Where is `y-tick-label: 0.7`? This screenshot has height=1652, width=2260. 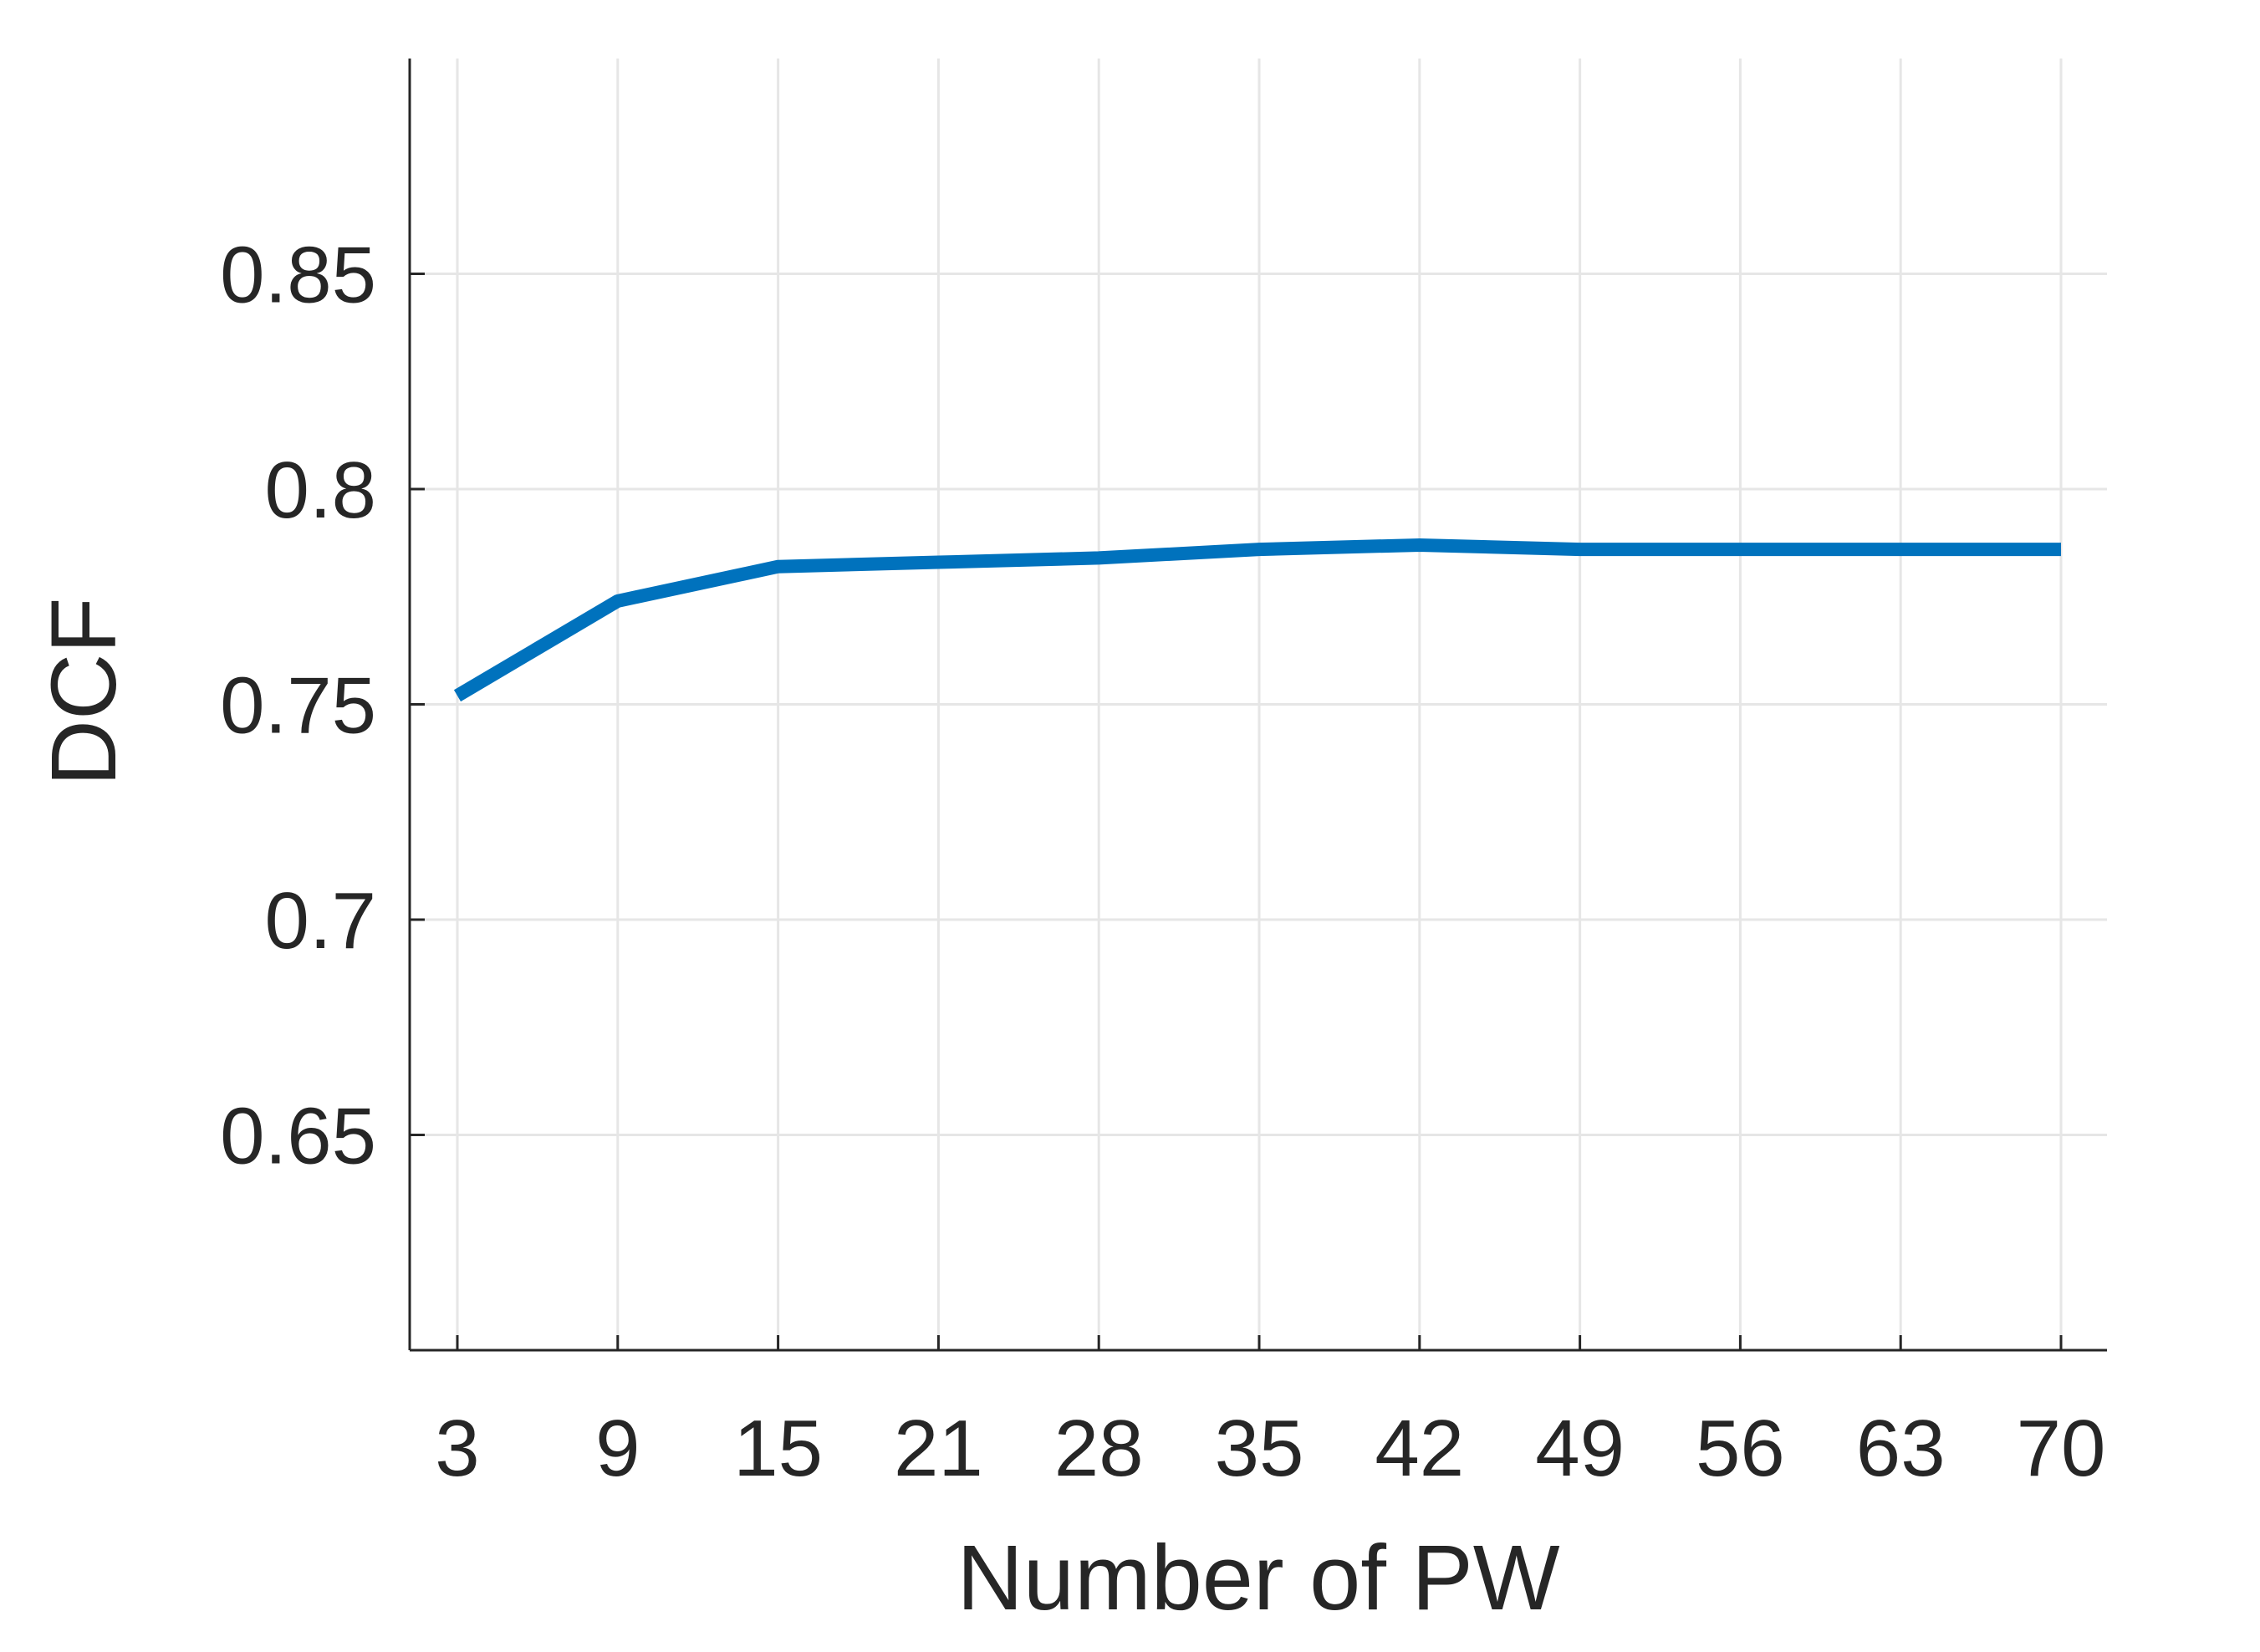 y-tick-label: 0.7 is located at coordinates (320, 921).